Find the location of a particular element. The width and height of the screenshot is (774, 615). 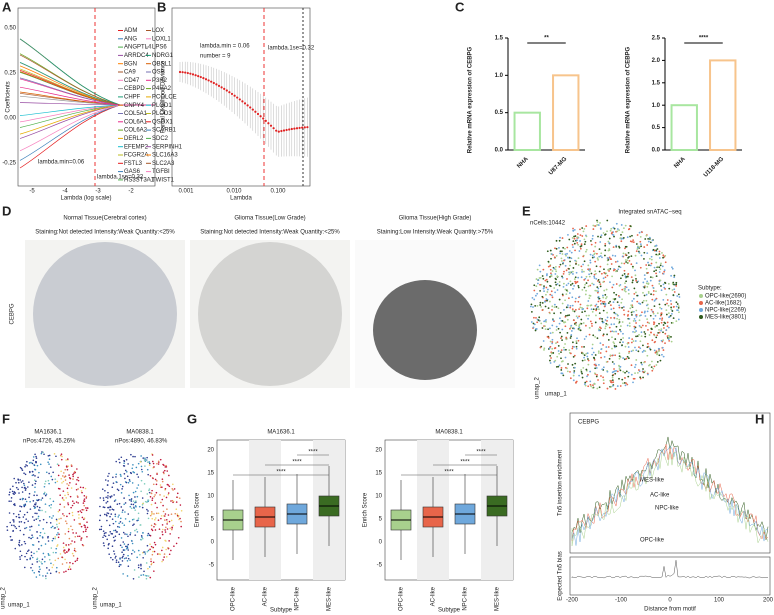

axis-label: Distance from motif is located at coordinates (670, 610).